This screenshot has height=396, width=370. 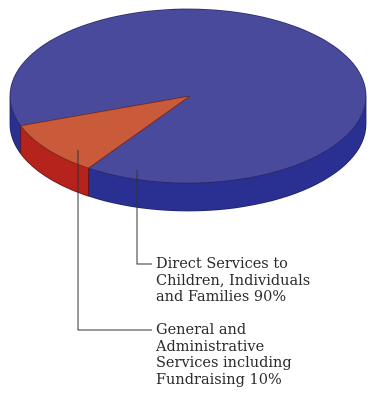 I want to click on slice-general-administrative, so click(x=105, y=132).